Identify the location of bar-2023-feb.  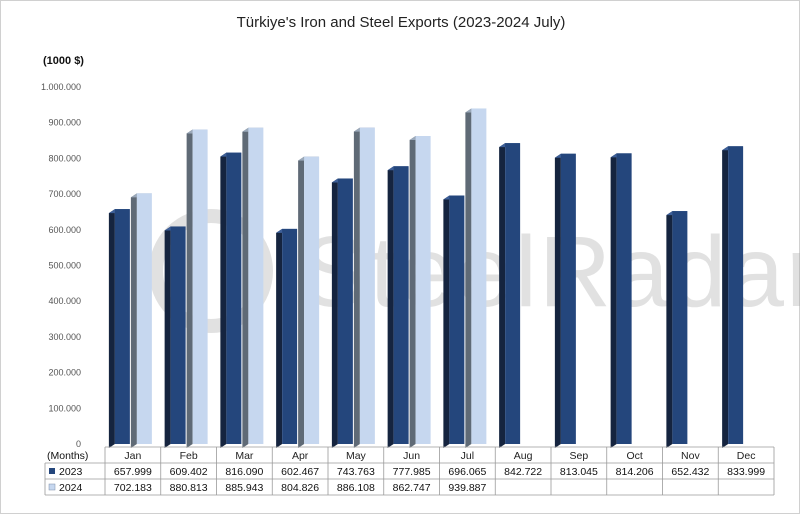
(175, 337).